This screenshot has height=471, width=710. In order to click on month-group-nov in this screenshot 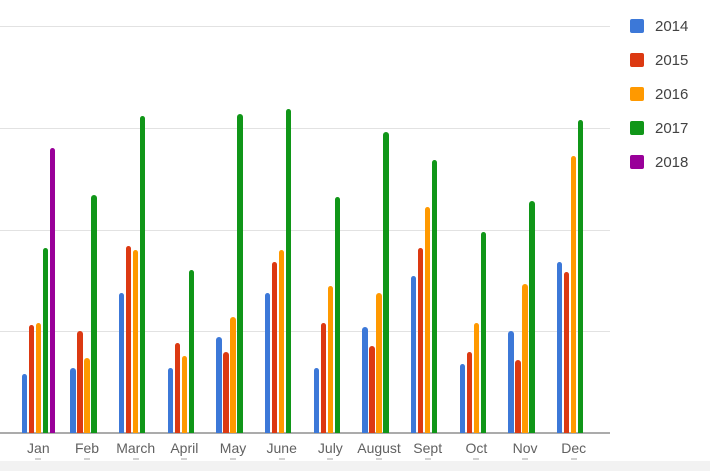, I will do `click(525, 229)`.